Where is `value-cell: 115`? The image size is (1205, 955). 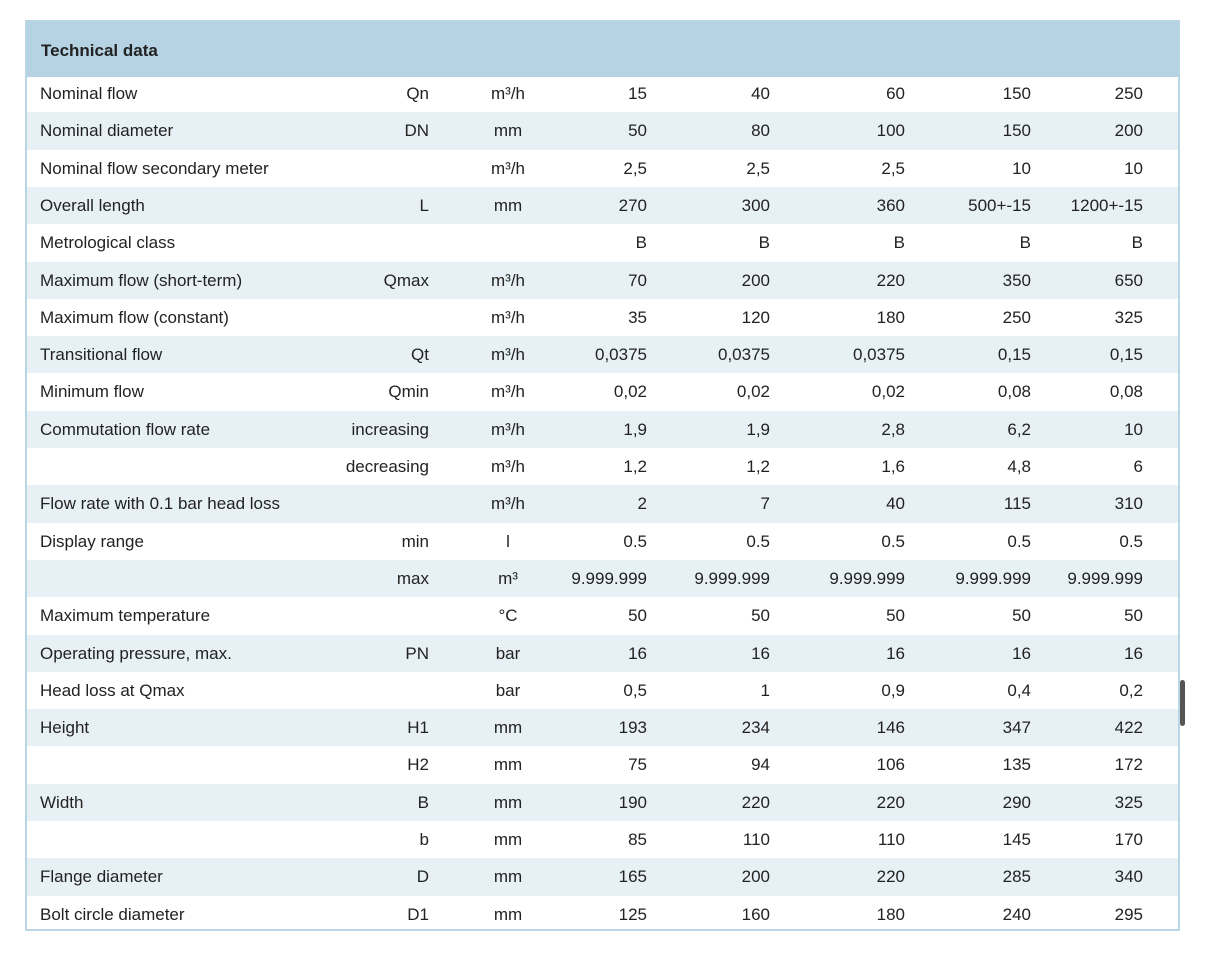 value-cell: 115 is located at coordinates (1017, 504).